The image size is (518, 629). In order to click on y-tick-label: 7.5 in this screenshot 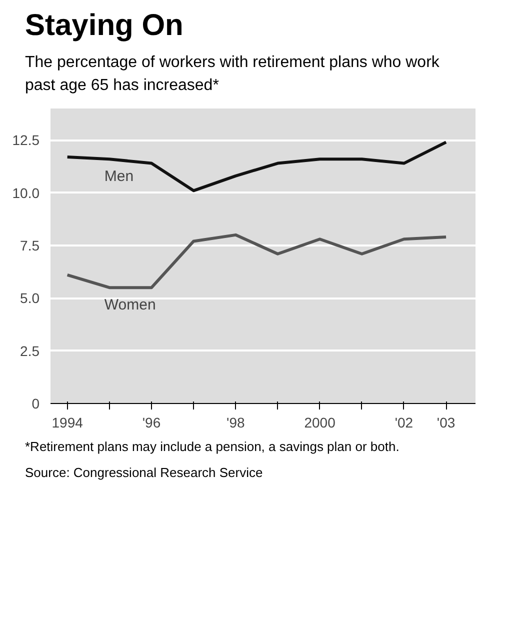, I will do `click(30, 244)`.